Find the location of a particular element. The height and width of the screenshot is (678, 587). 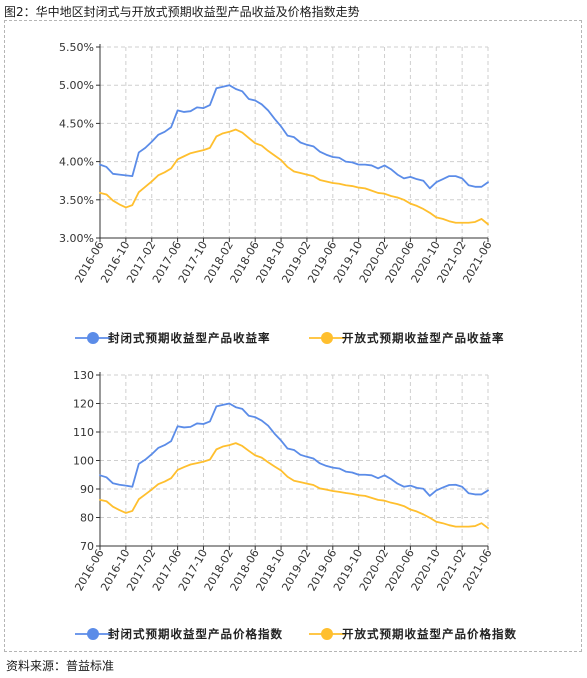

y-tick-label: 5.00% is located at coordinates (76, 85).